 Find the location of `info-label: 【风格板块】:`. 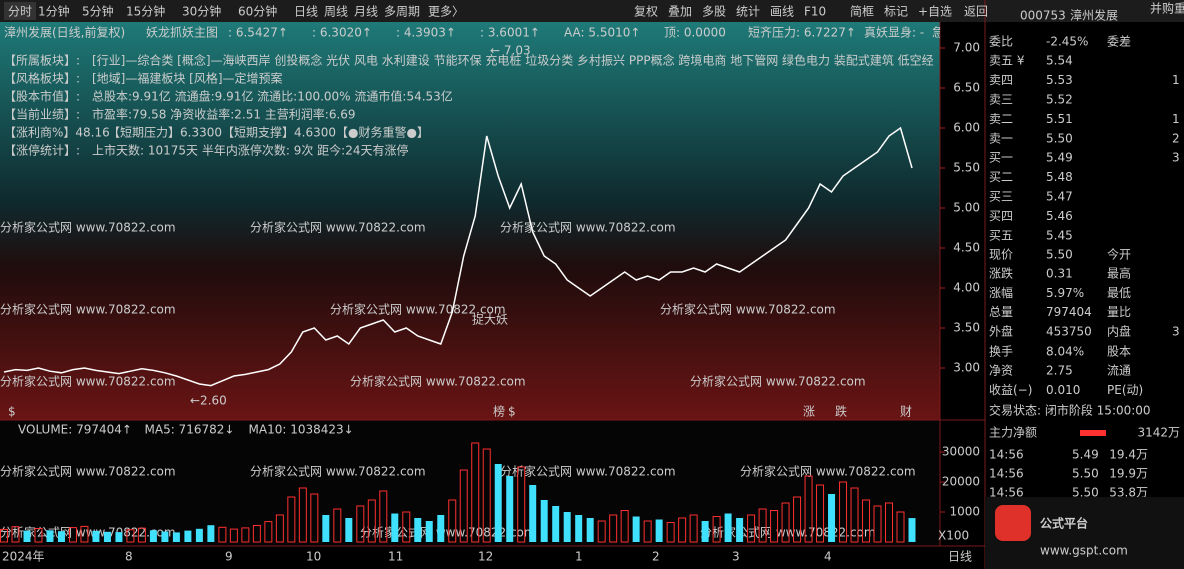

info-label: 【风格板块】: is located at coordinates (42, 78).